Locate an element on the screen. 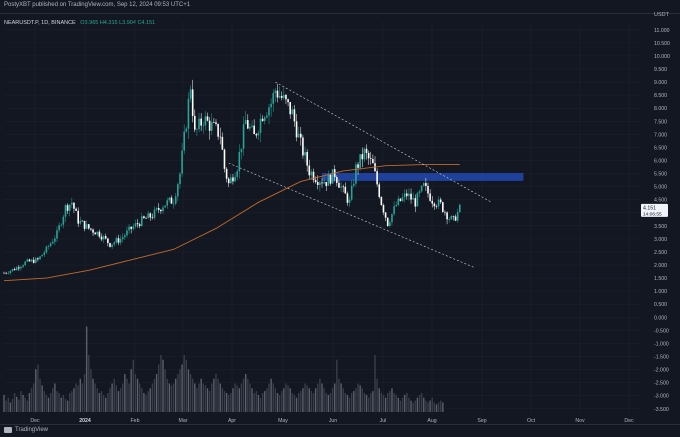 The image size is (680, 437). channel-lower-line is located at coordinates (351, 215).